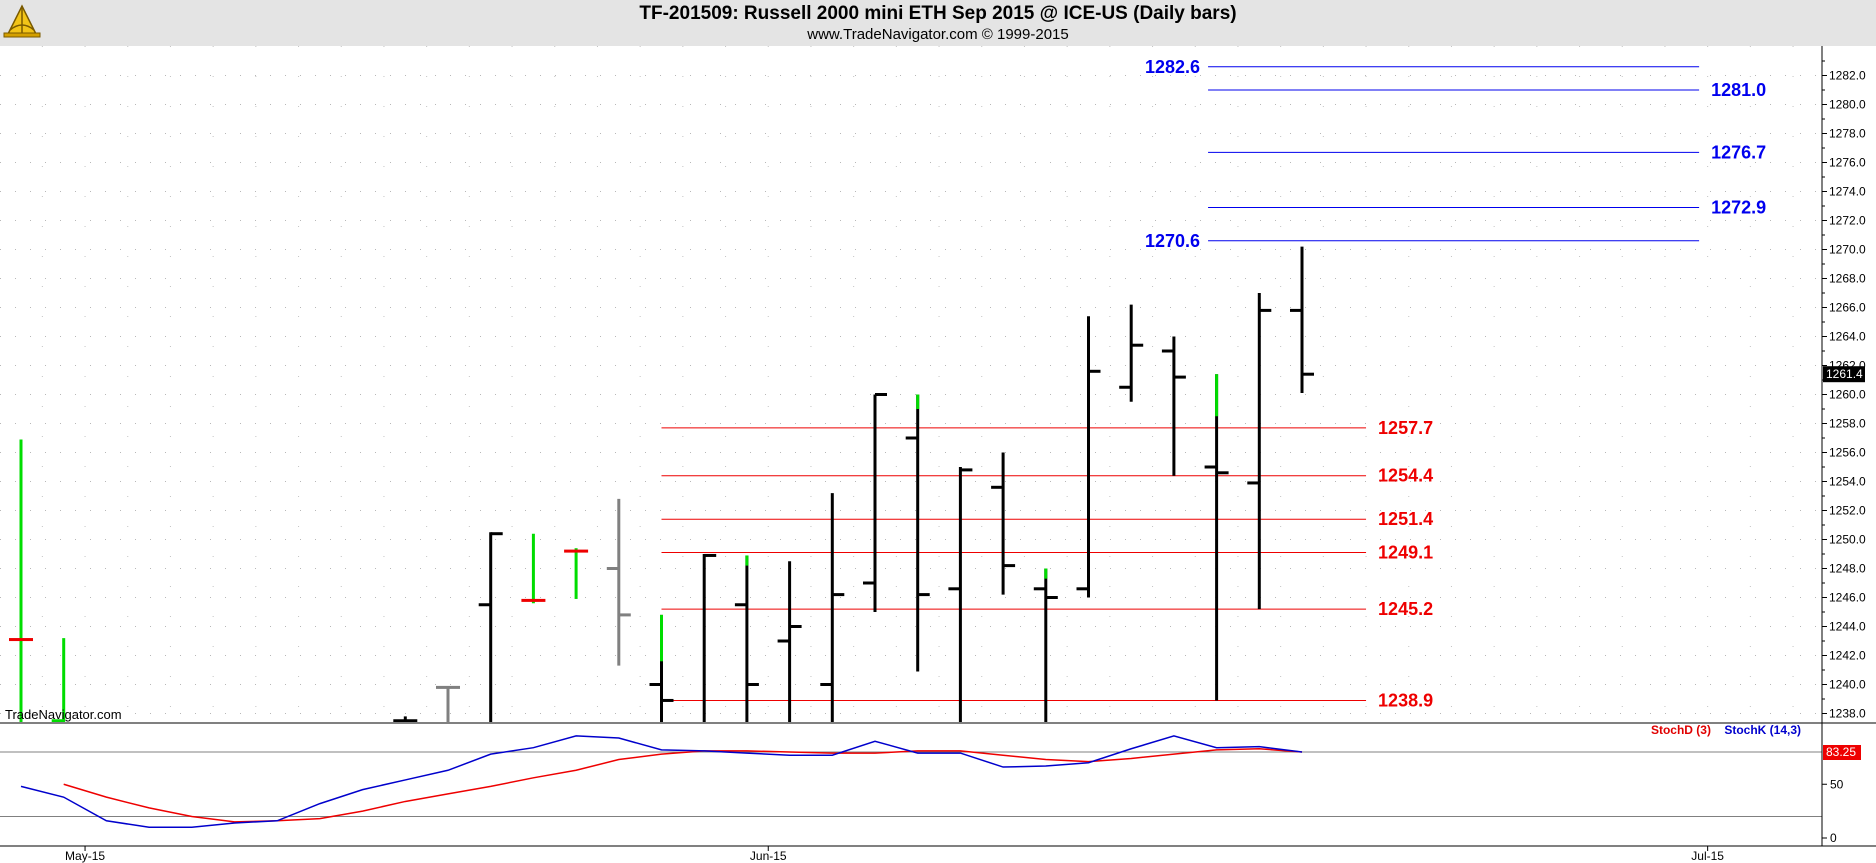  What do you see at coordinates (683, 785) in the screenshot?
I see `stochd-line` at bounding box center [683, 785].